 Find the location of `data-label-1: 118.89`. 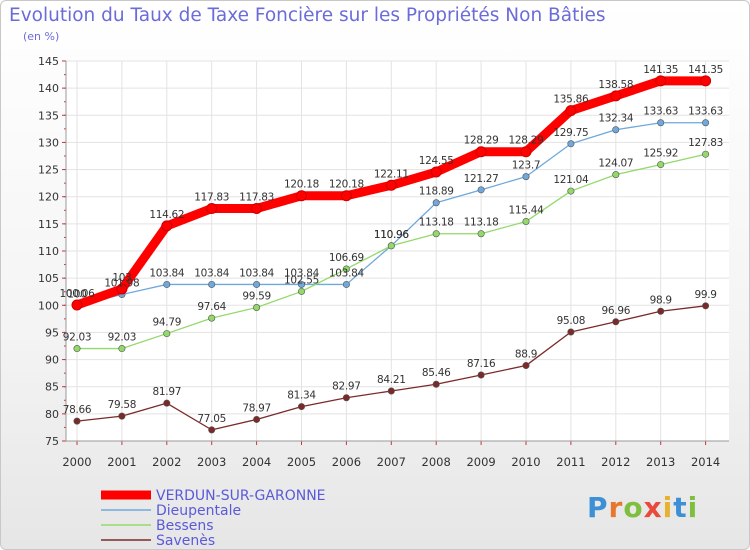

data-label-1: 118.89 is located at coordinates (436, 192).